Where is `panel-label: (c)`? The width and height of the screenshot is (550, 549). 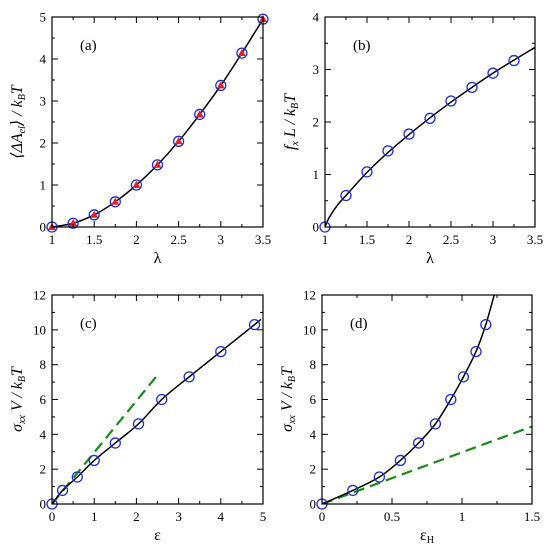 panel-label: (c) is located at coordinates (88, 324).